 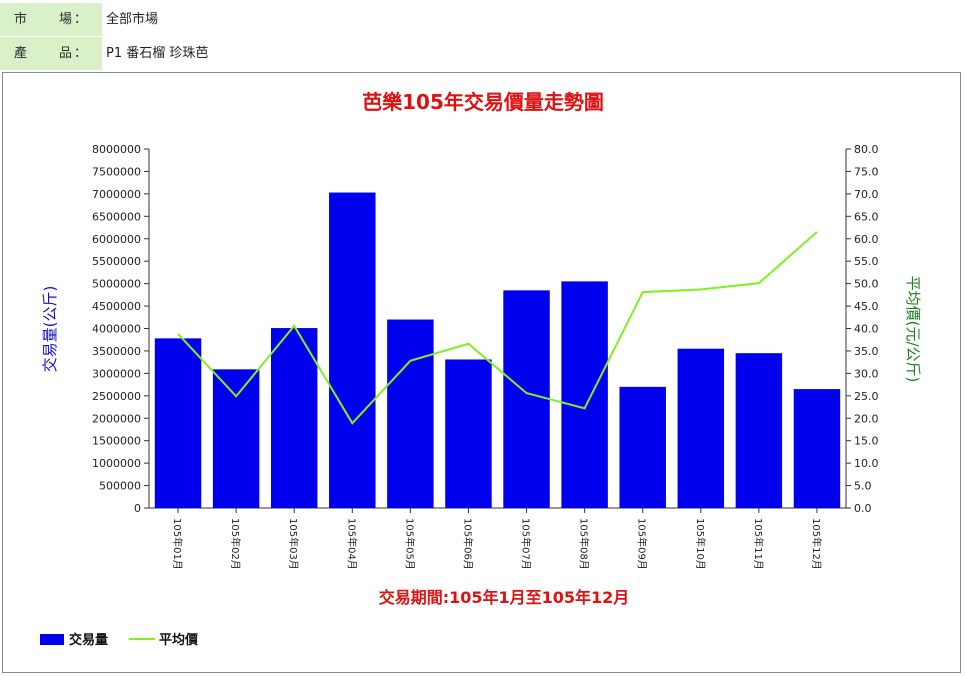 What do you see at coordinates (483, 102) in the screenshot?
I see `chart-title: 芭樂105年交易價量走勢圖` at bounding box center [483, 102].